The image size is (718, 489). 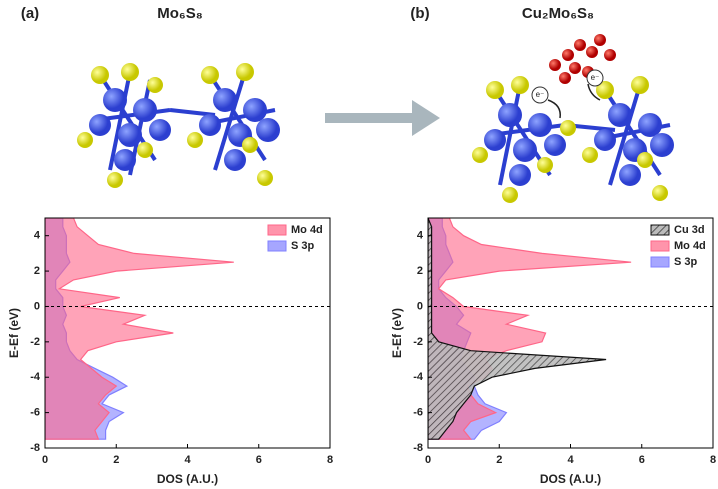 I want to click on atoms-b, so click(x=573, y=118).